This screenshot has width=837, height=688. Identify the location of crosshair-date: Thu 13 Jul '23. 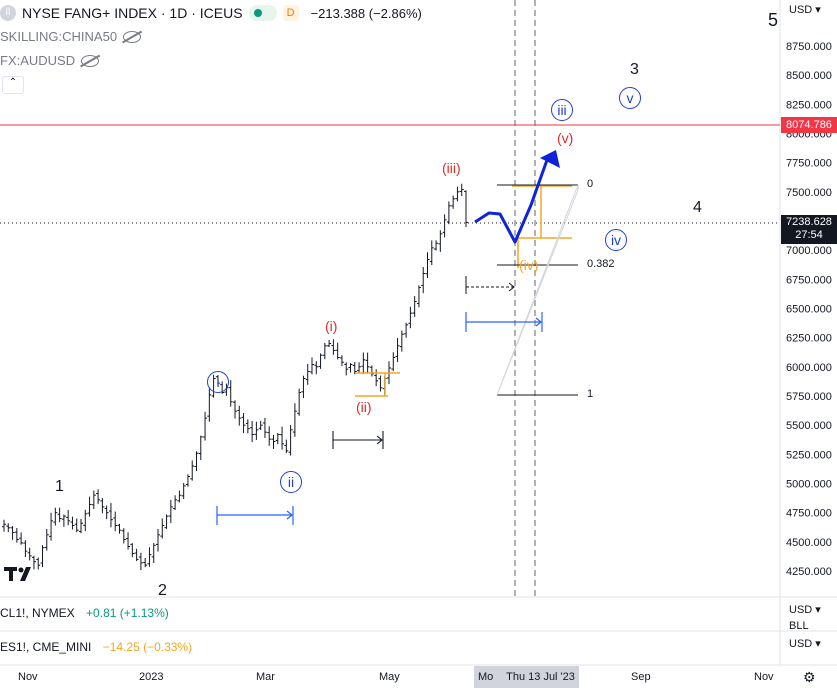
(540, 677).